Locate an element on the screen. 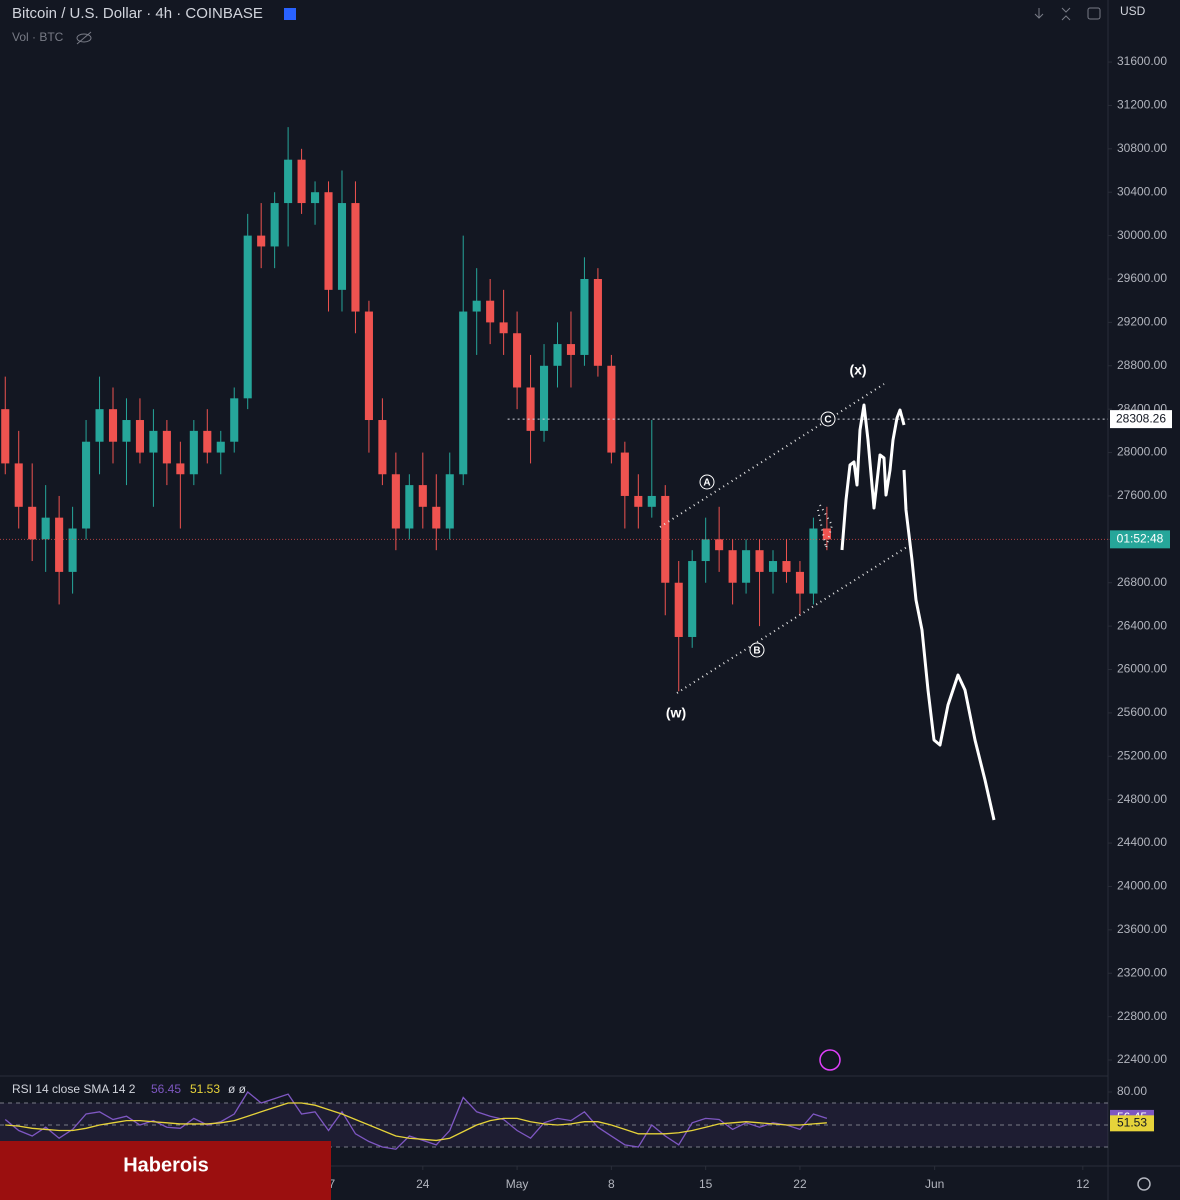 Image resolution: width=1180 pixels, height=1200 pixels. y-tick-label: 27600.00 is located at coordinates (1142, 495).